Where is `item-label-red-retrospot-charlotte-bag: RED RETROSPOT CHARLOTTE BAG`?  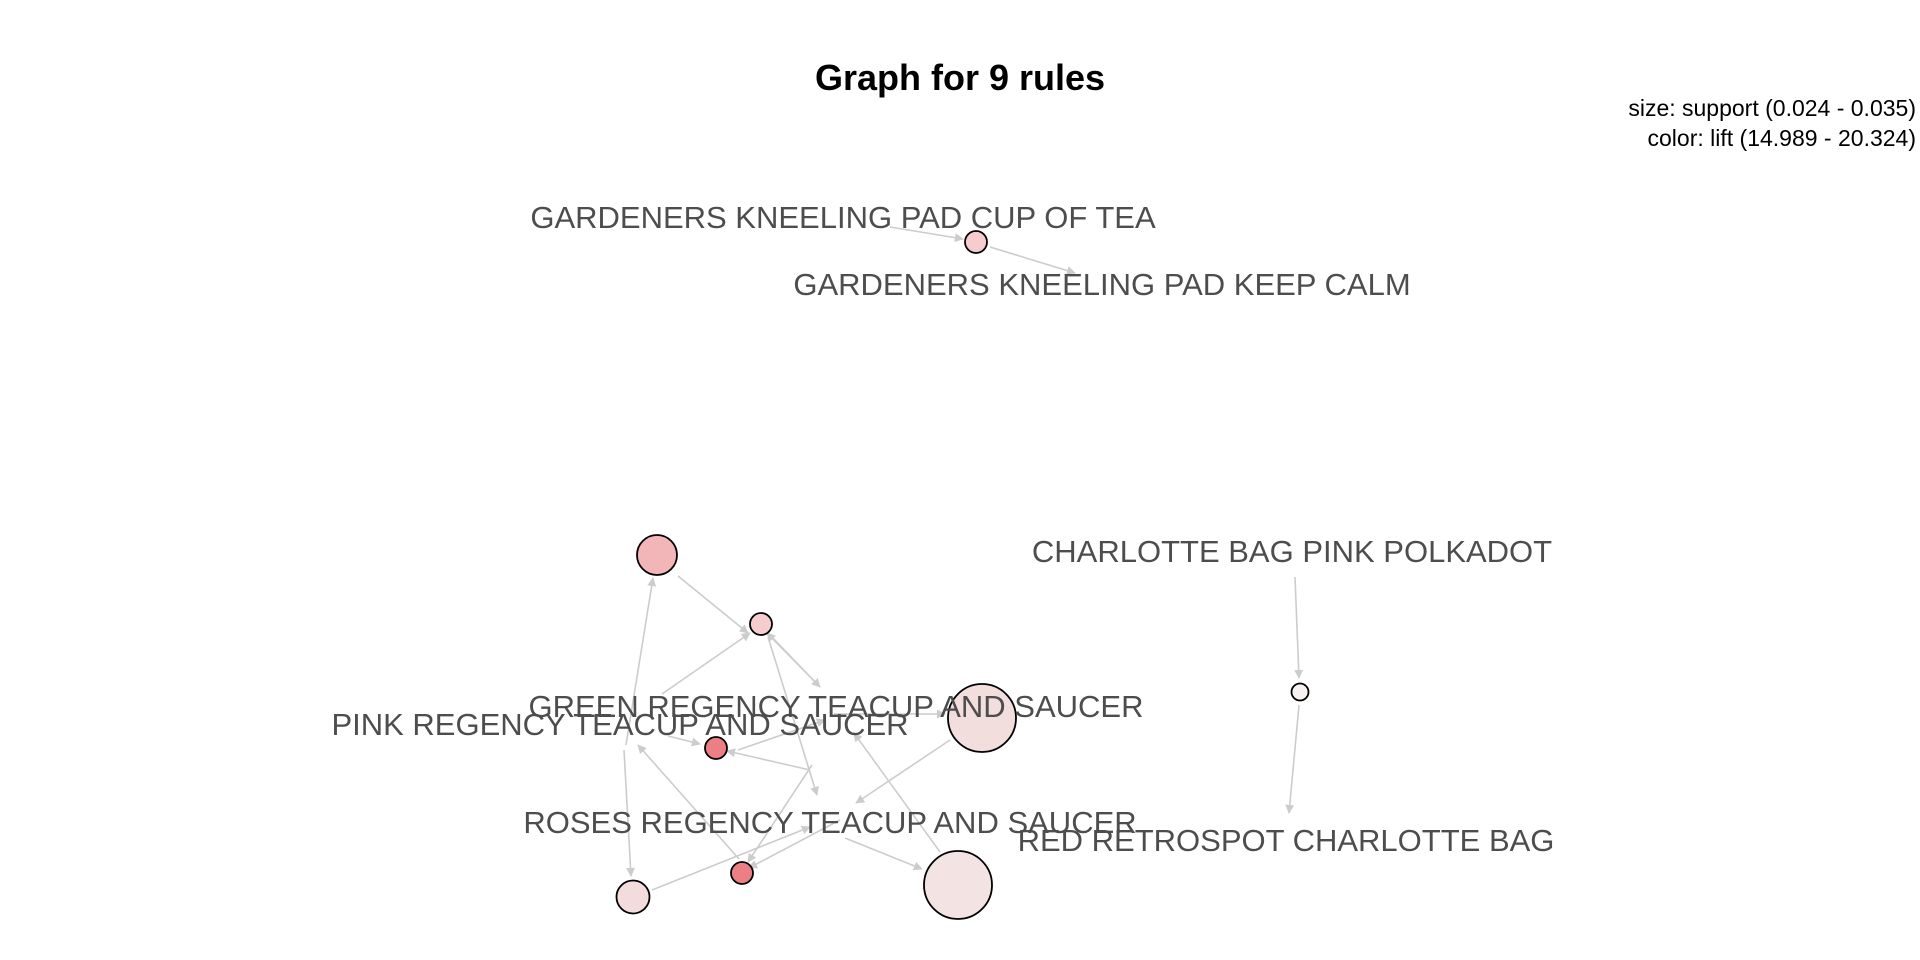
item-label-red-retrospot-charlotte-bag: RED RETROSPOT CHARLOTTE BAG is located at coordinates (1286, 840).